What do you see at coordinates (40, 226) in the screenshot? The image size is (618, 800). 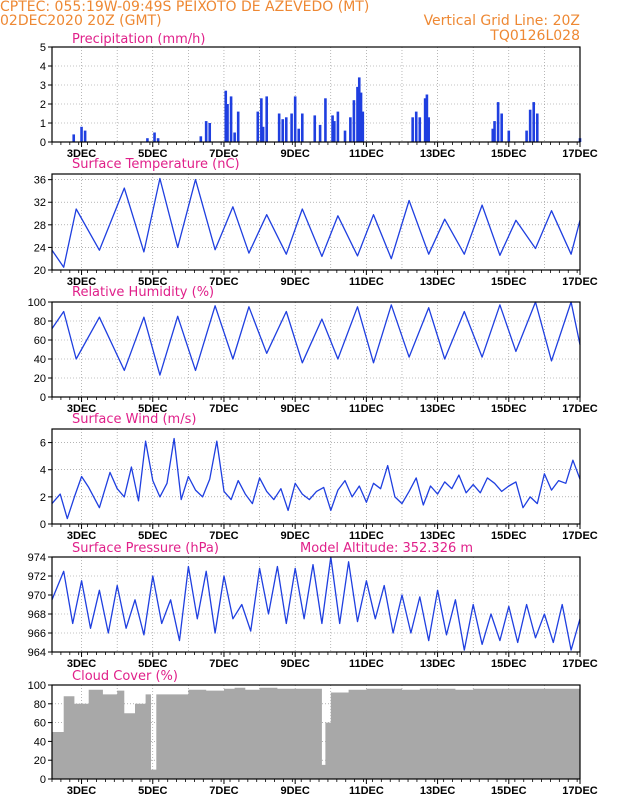 I see `y-tick-label: 28` at bounding box center [40, 226].